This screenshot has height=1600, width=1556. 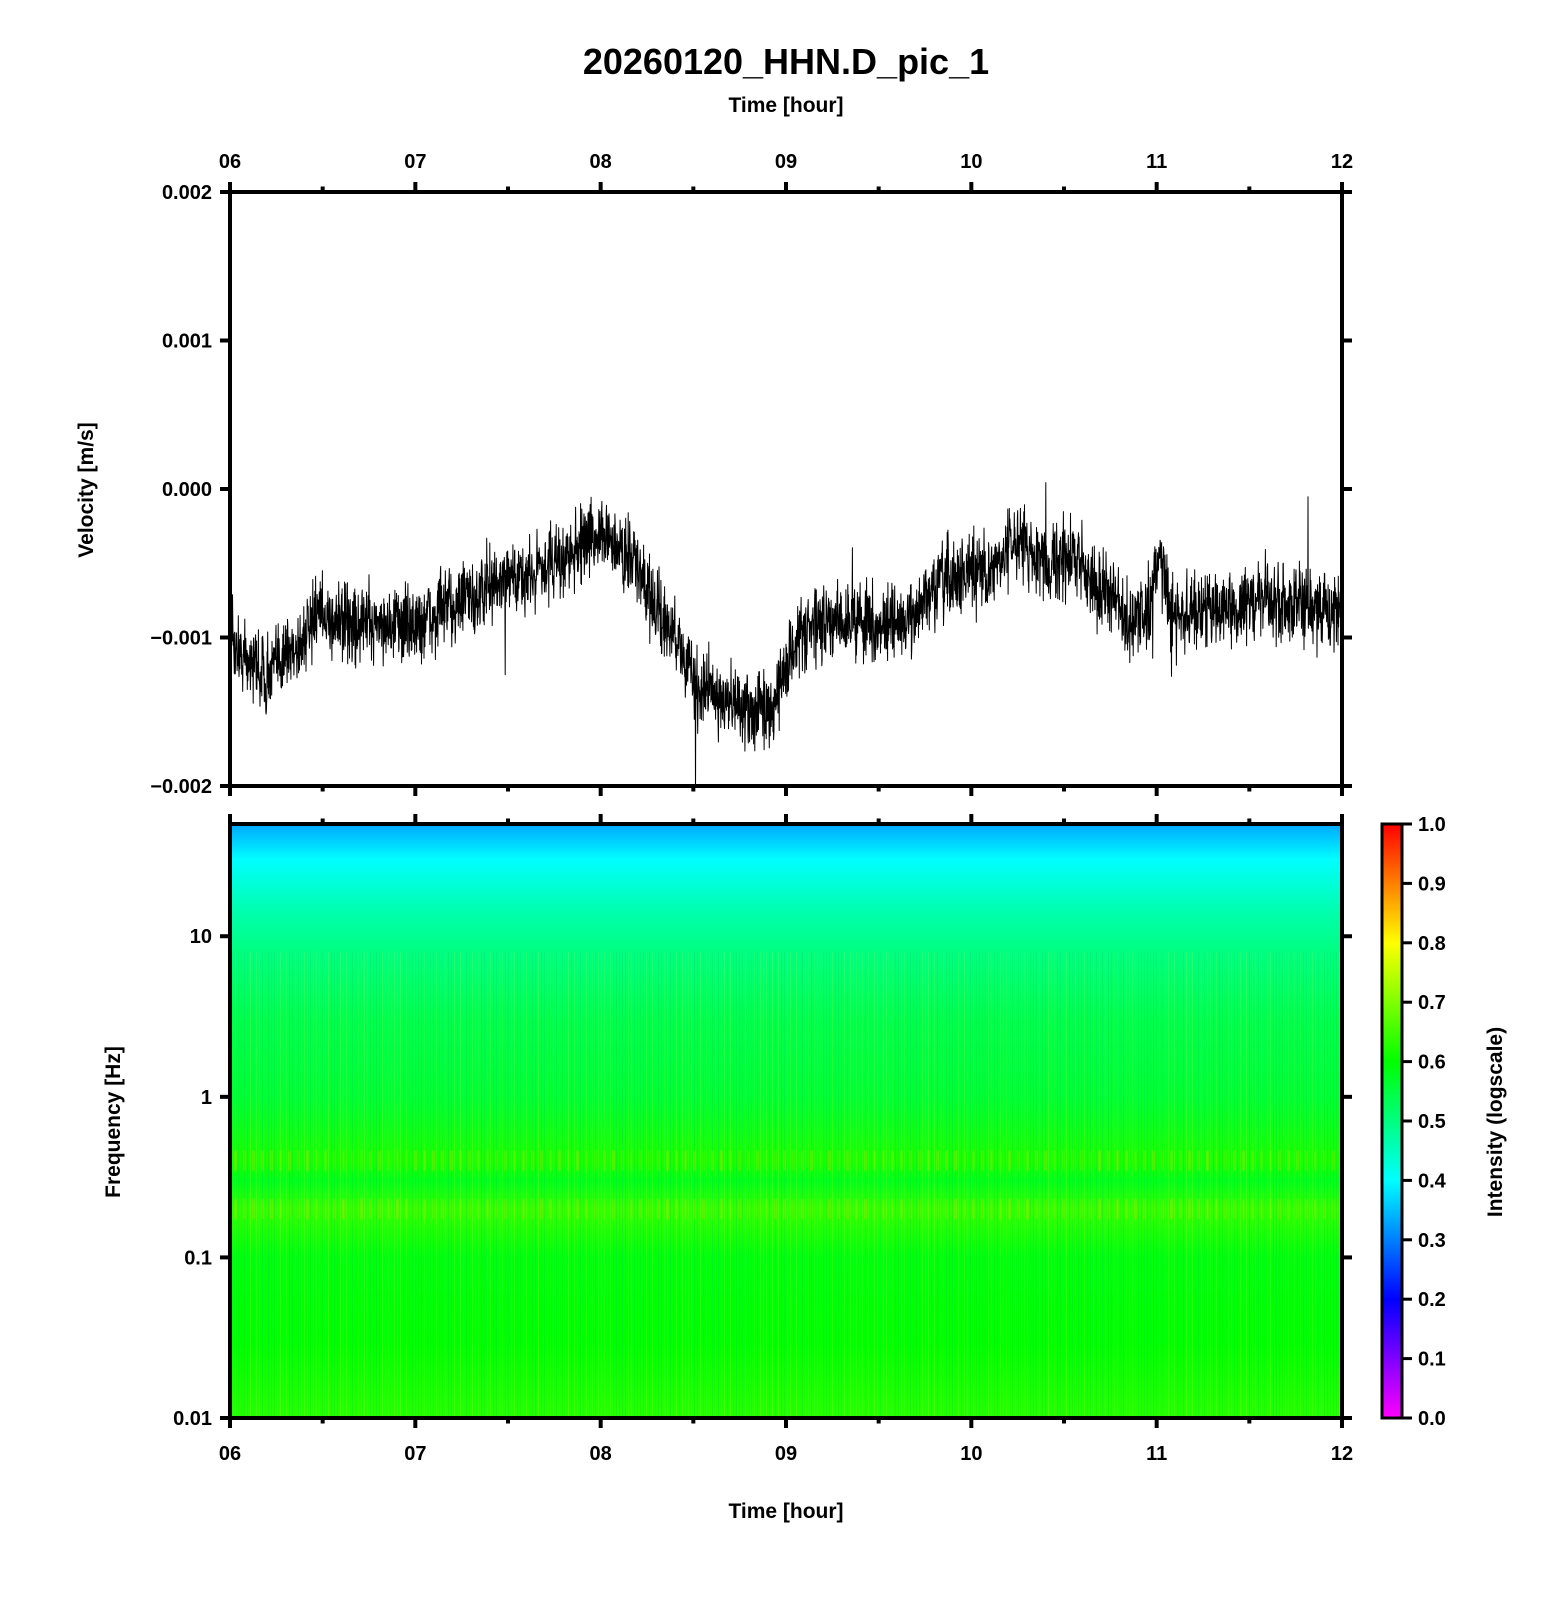 I want to click on x-tick-label: 08, so click(x=601, y=162).